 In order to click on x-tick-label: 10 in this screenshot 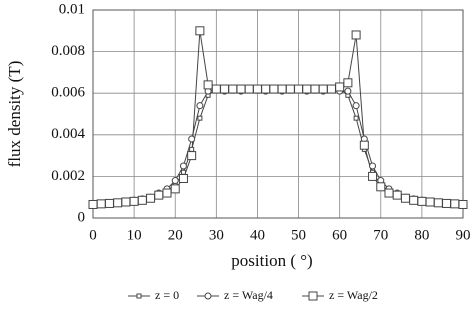, I will do `click(134, 235)`.